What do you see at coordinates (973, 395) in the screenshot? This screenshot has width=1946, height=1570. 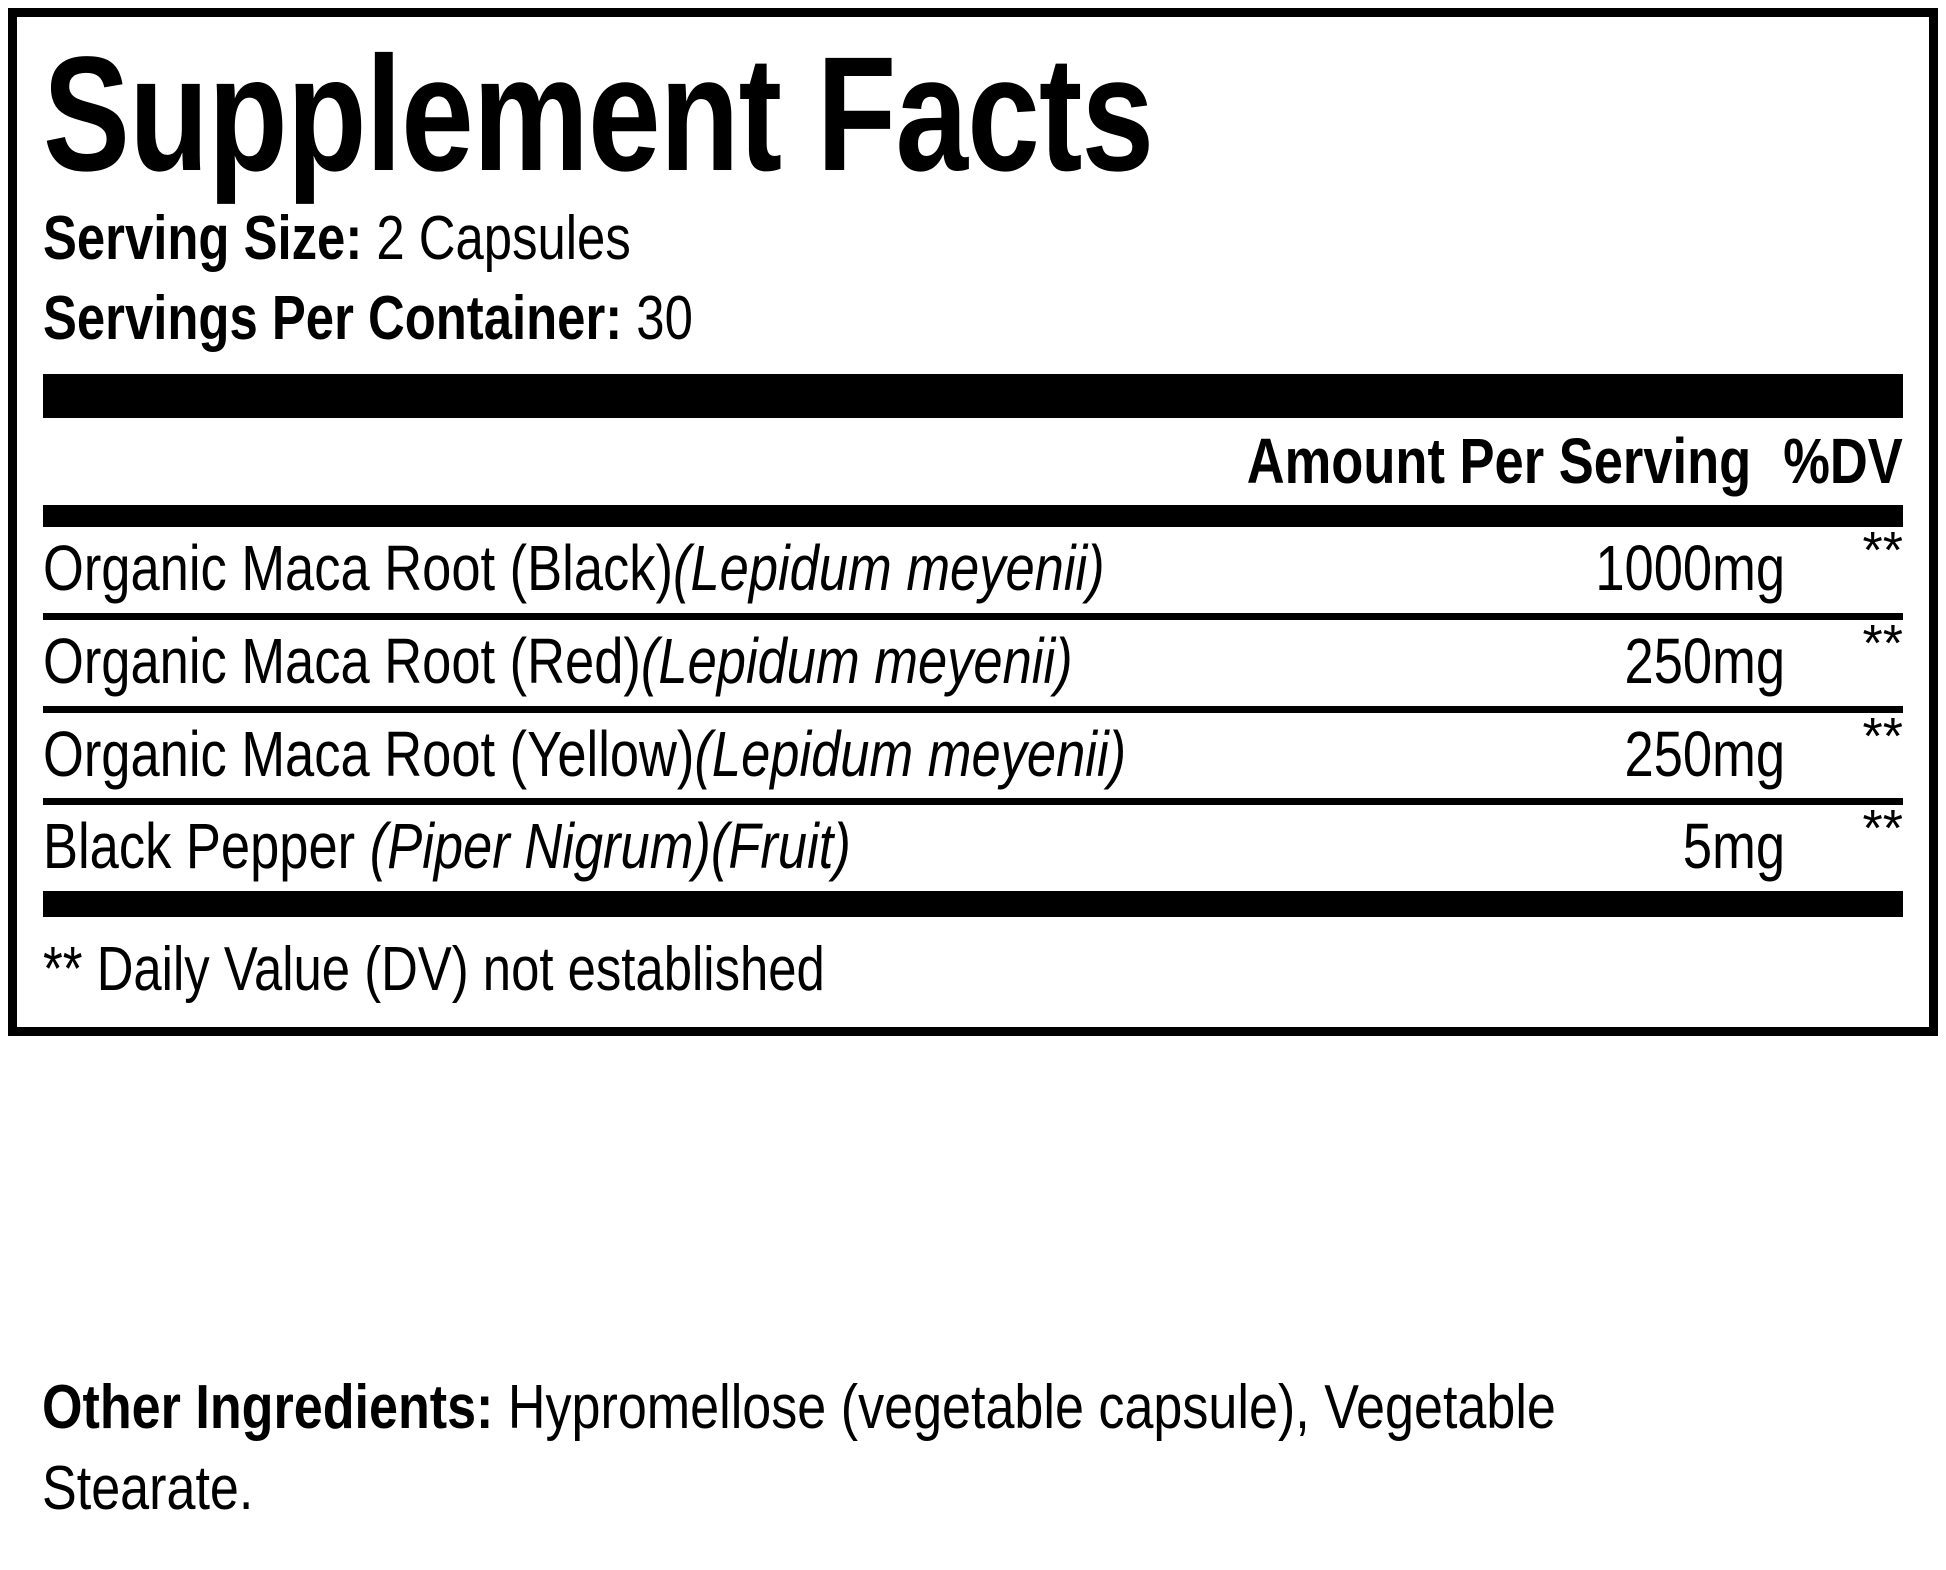 I see `divider-heavy-top` at bounding box center [973, 395].